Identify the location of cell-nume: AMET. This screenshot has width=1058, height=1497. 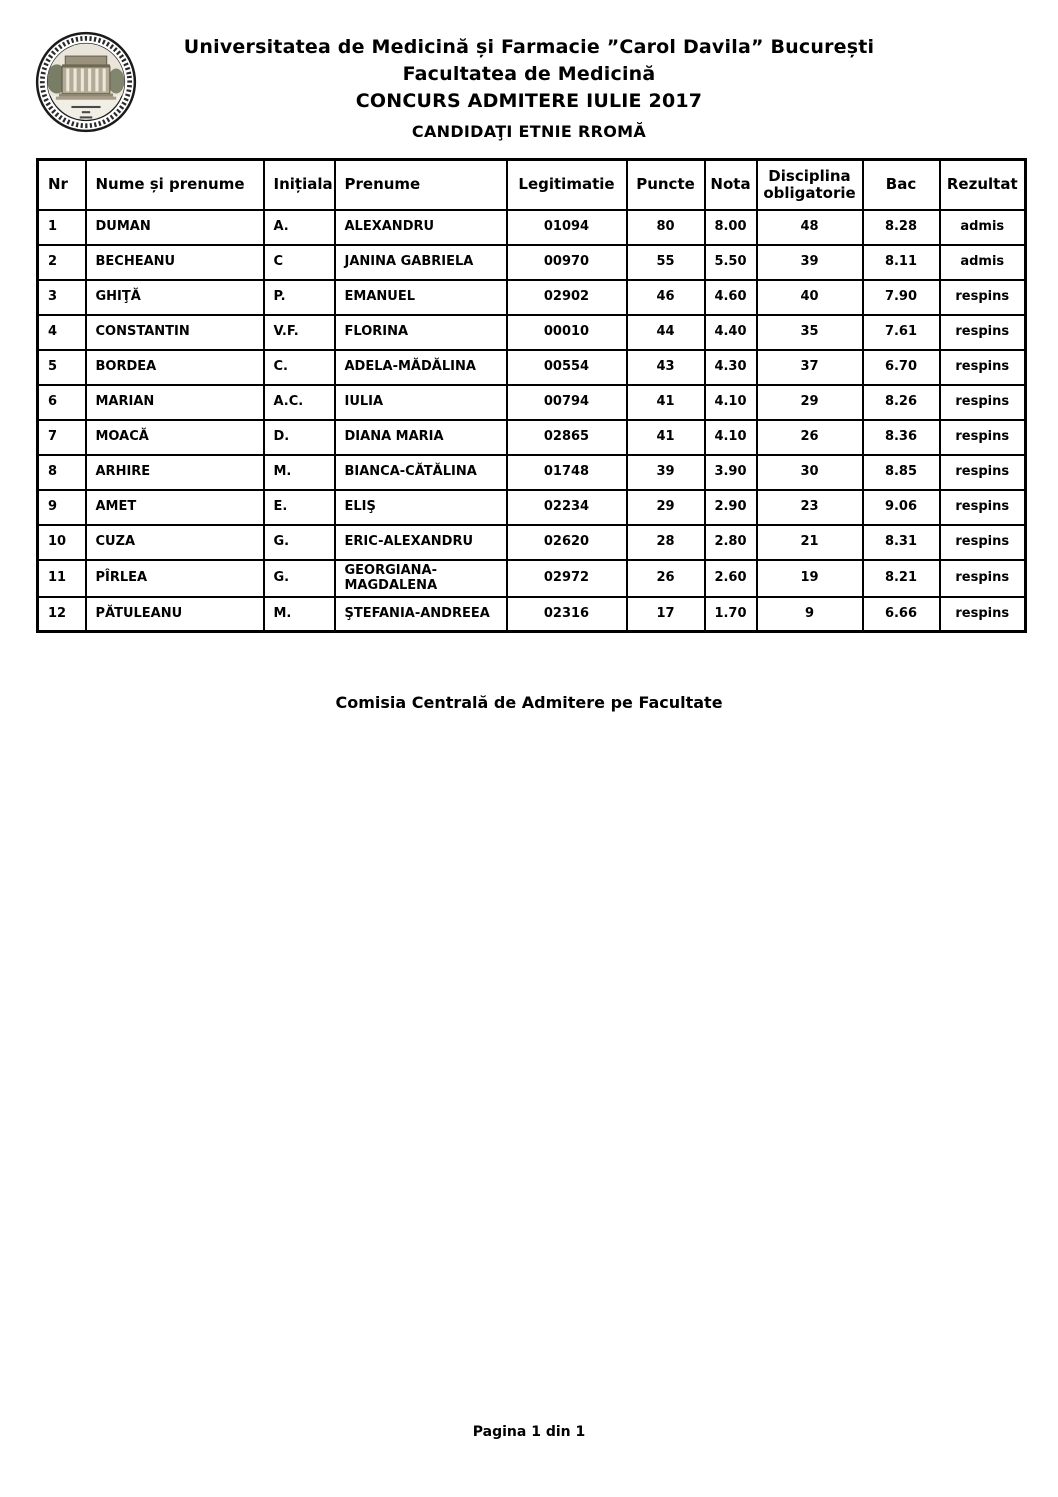
(174, 507).